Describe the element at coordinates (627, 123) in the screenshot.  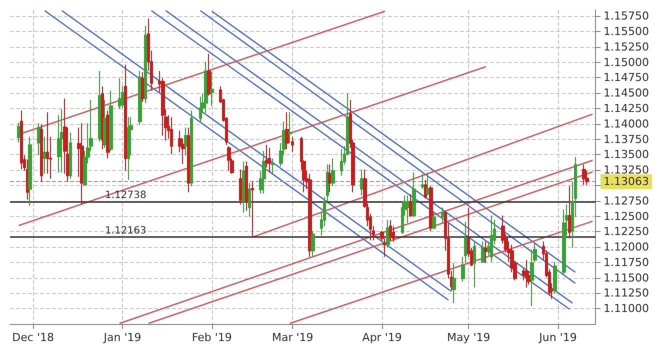
I see `y-tick-label: 1.14000` at that location.